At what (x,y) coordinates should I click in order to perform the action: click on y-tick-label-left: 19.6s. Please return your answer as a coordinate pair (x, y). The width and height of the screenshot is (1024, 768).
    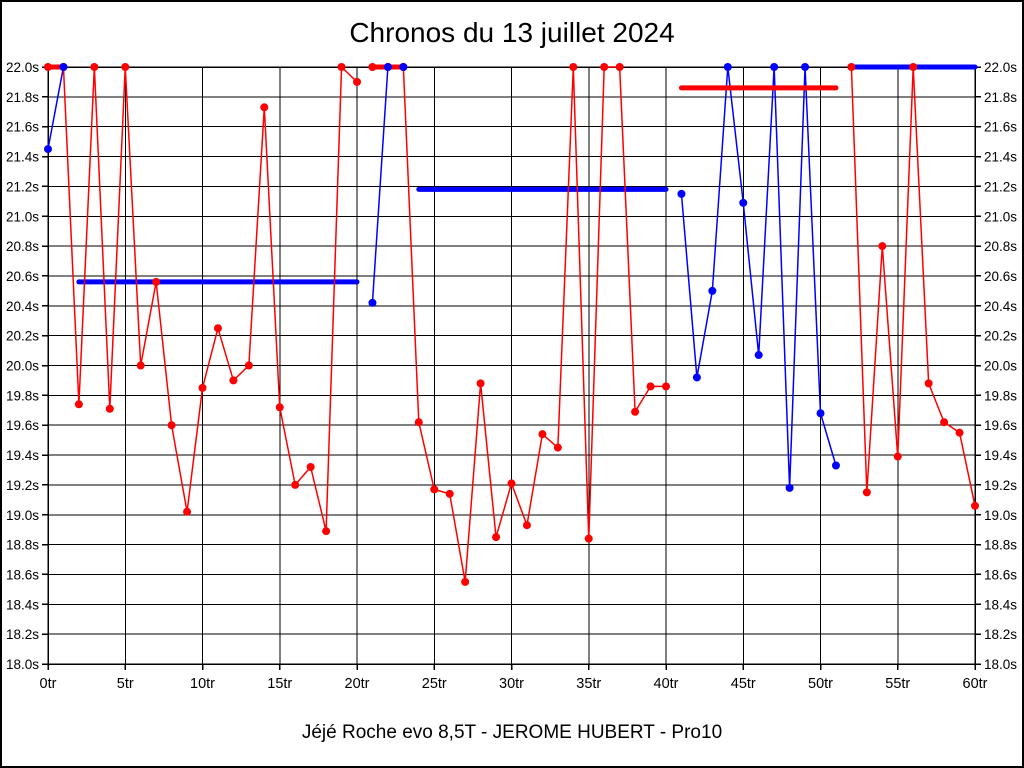
    Looking at the image, I should click on (22, 425).